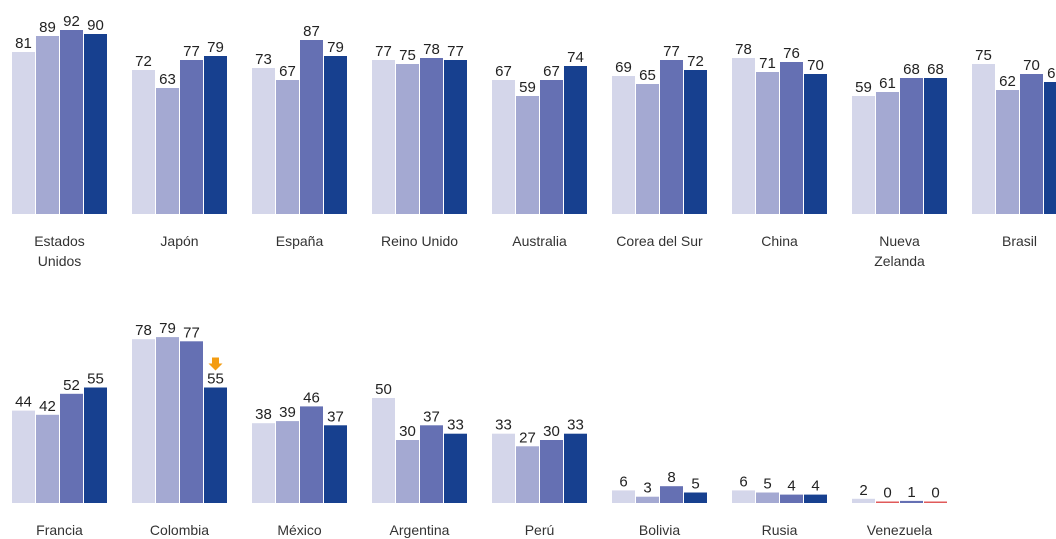  Describe the element at coordinates (263, 414) in the screenshot. I see `data-label: 38` at that location.